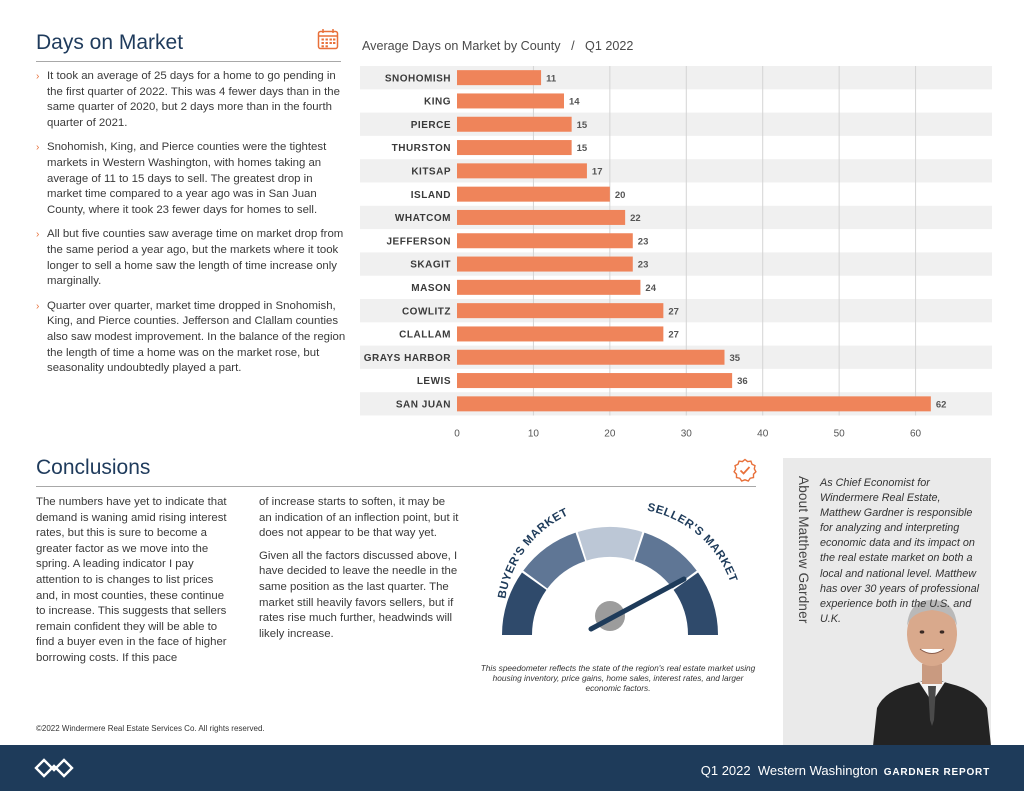  I want to click on chart-data-label: 62, so click(941, 404).